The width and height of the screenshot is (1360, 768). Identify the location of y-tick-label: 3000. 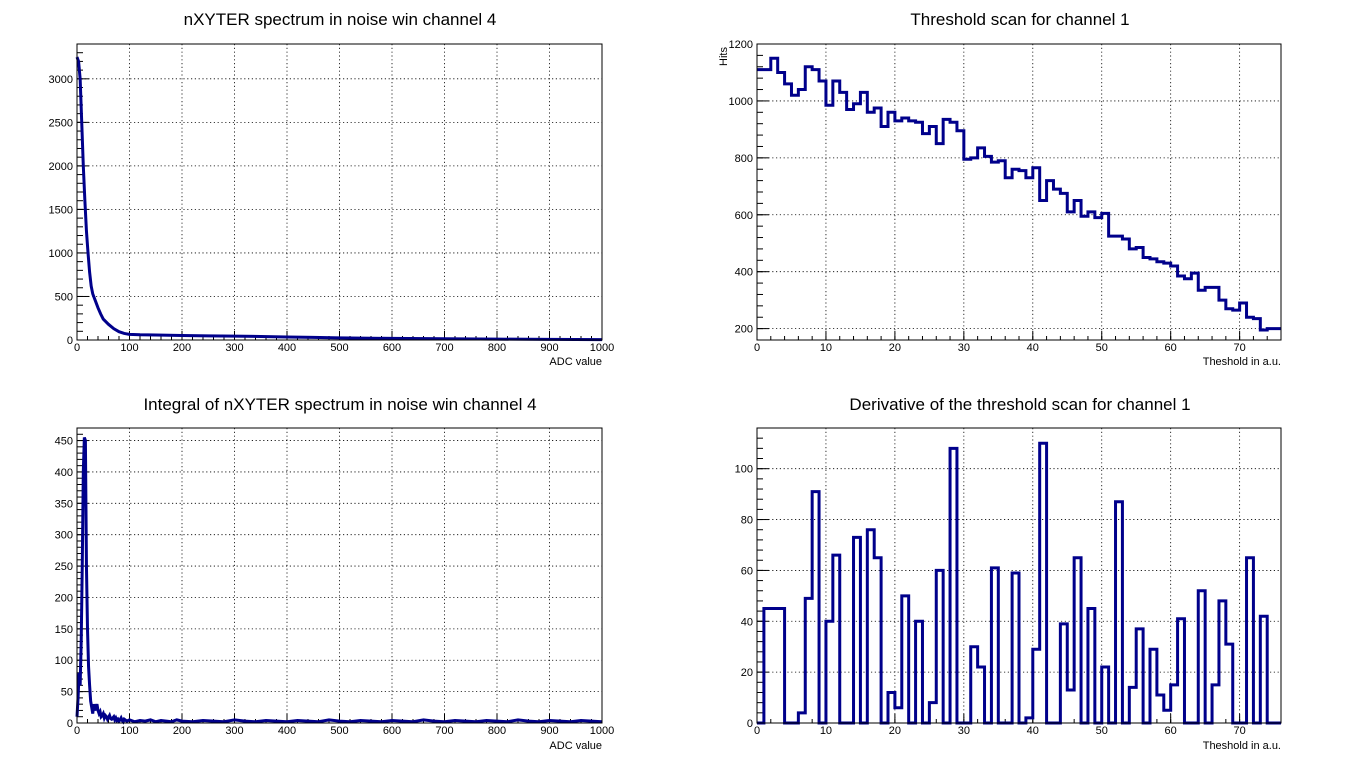
(61, 80).